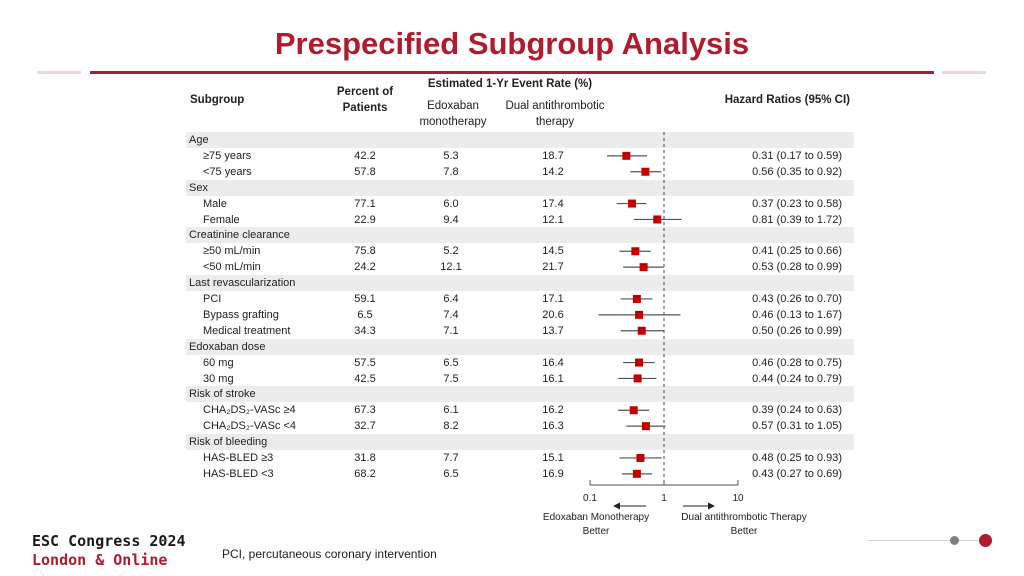  I want to click on subgroup-row: 60 mg 57.5 6.5 16.4 0.46 (0.28 to 0.75), so click(520, 363).